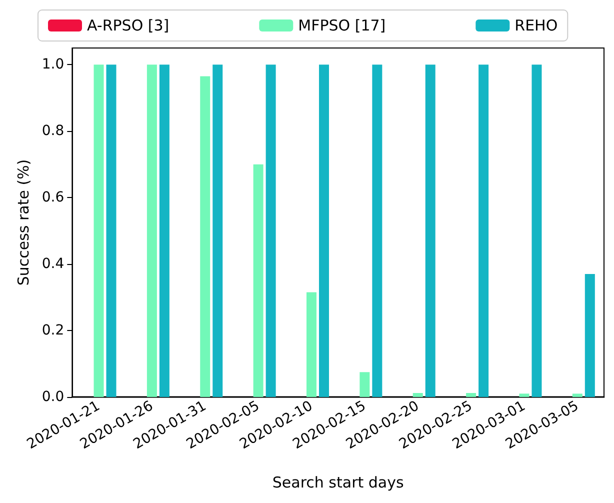  I want to click on x-axis-title: Search start days, so click(338, 483).